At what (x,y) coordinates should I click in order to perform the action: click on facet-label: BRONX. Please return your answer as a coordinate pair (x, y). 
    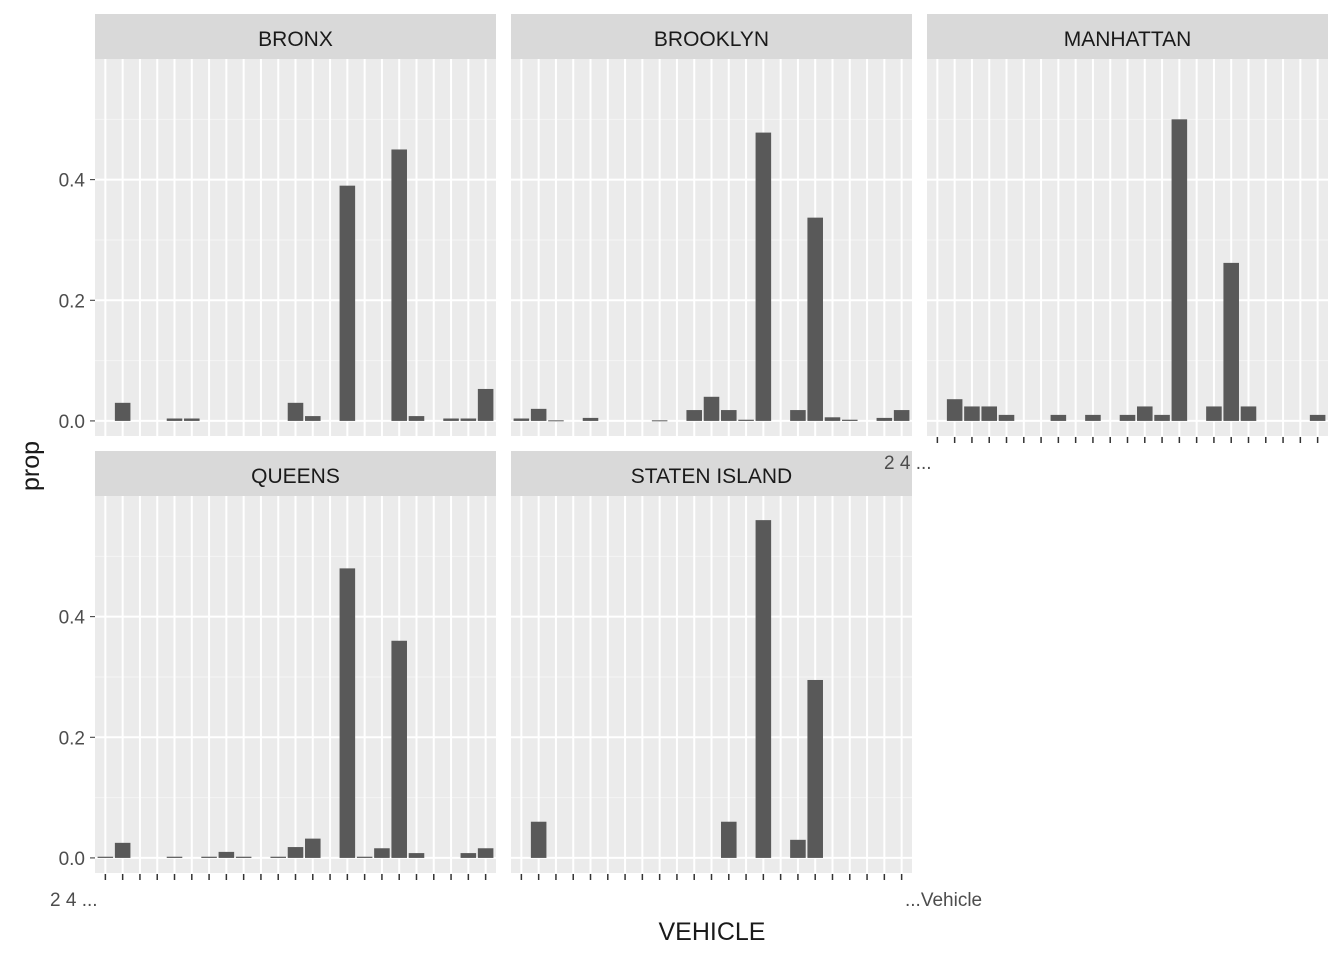
    Looking at the image, I should click on (295, 39).